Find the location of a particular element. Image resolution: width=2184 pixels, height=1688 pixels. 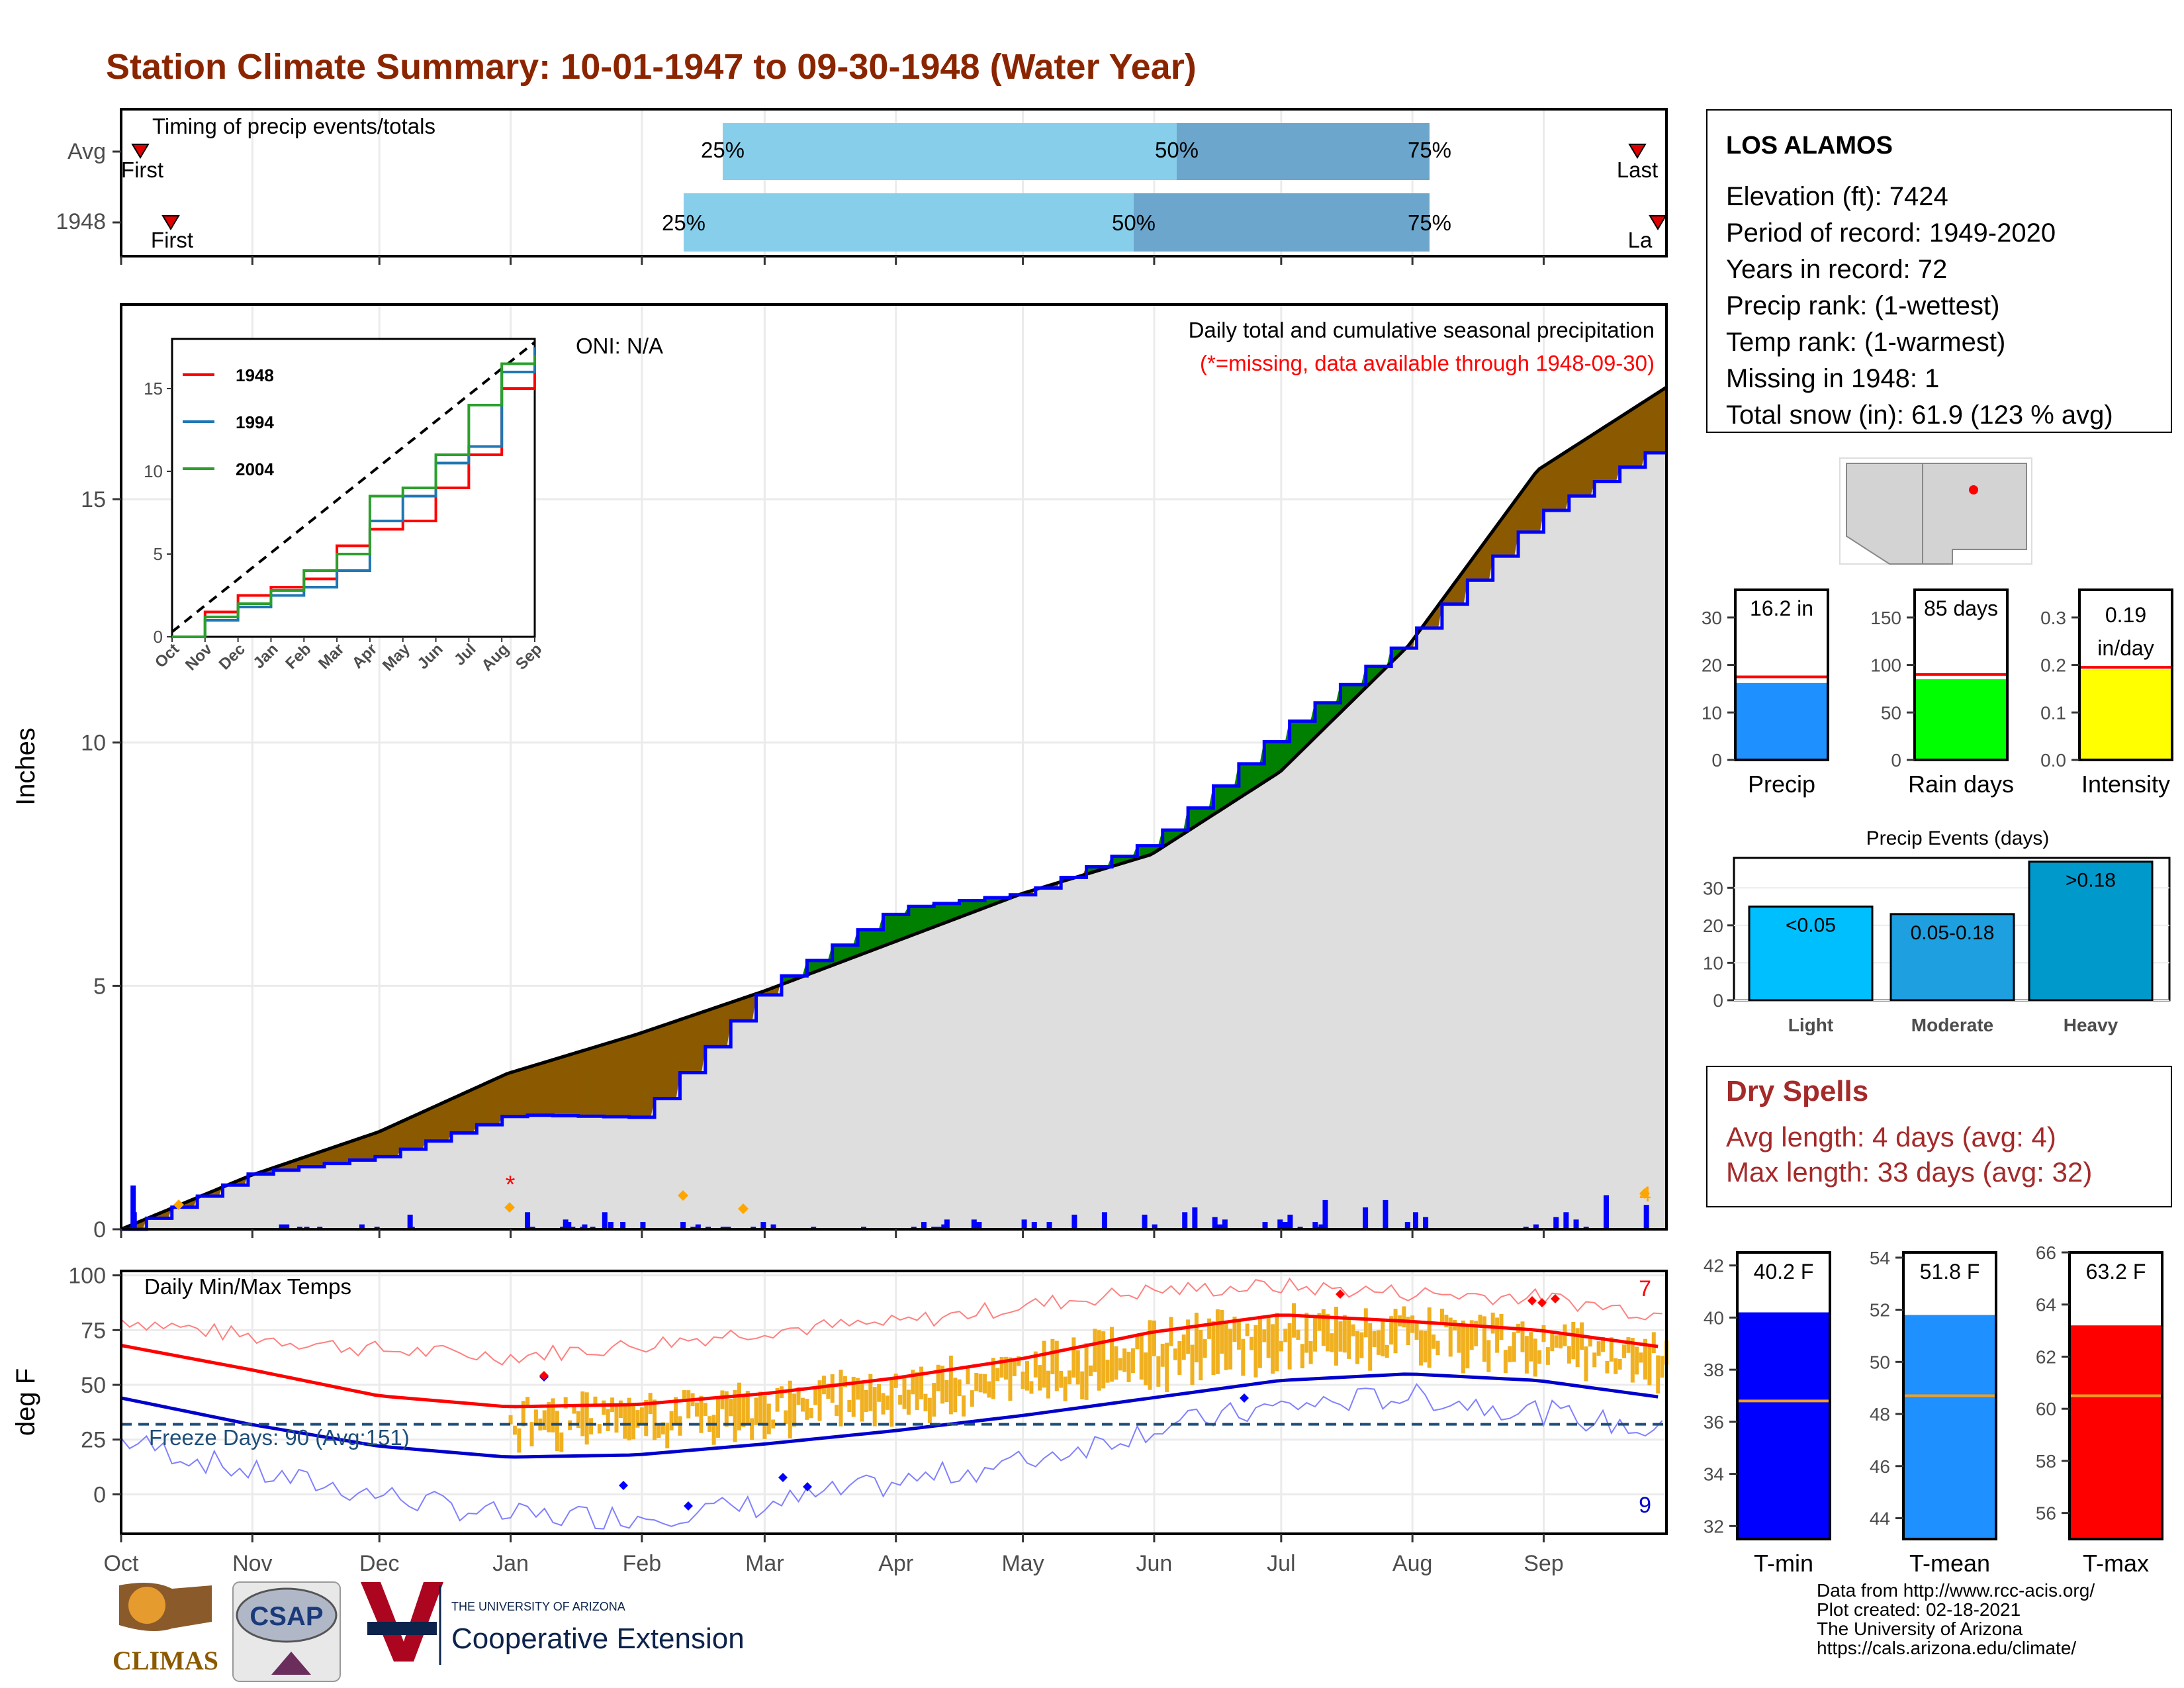

summary-bar is located at coordinates (1961, 719).